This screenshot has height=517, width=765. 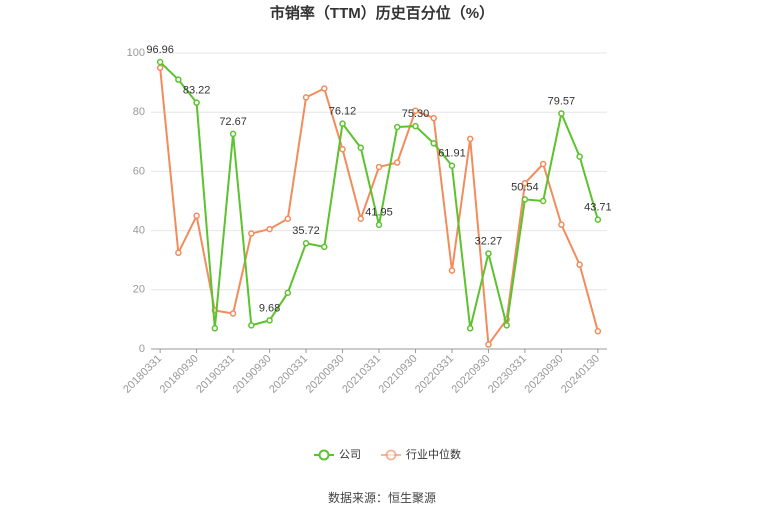 What do you see at coordinates (288, 374) in the screenshot?
I see `x-tick-label: 20200331` at bounding box center [288, 374].